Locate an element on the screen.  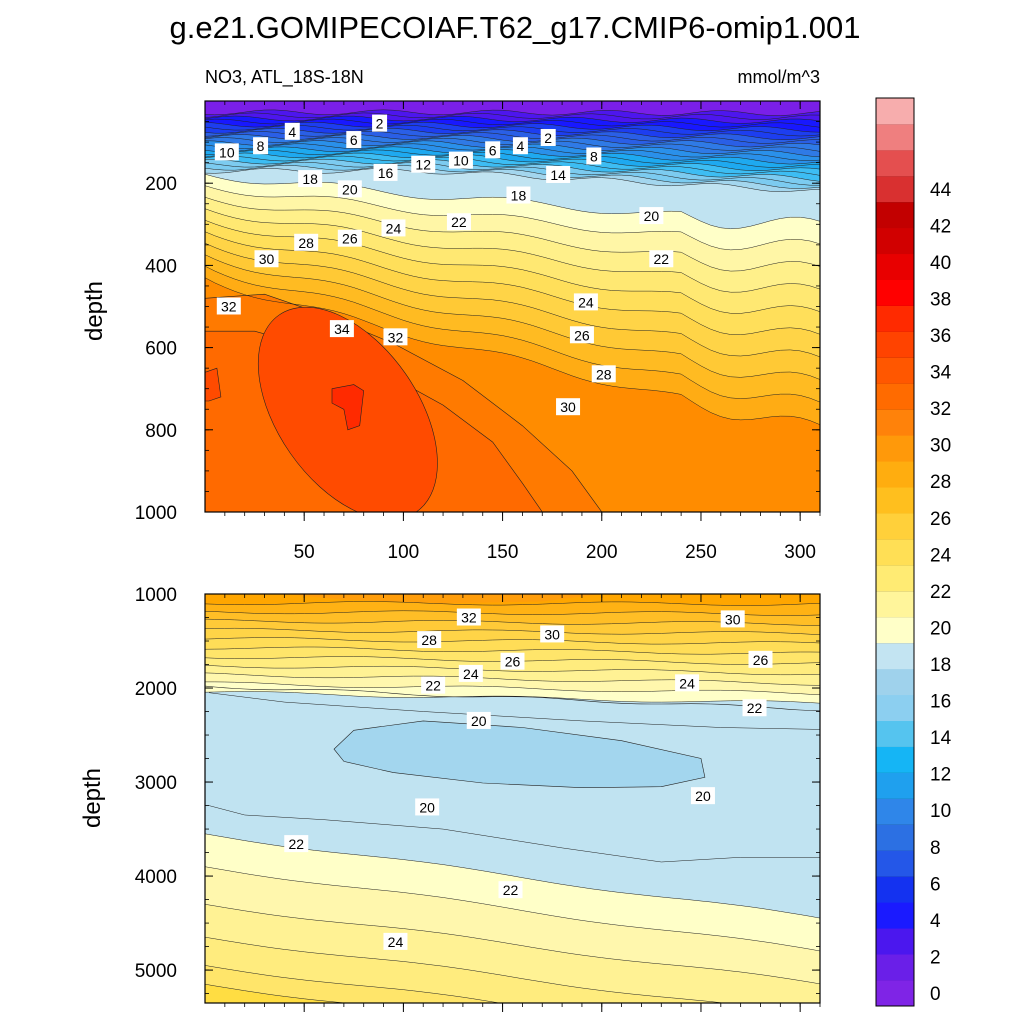
y-tick-label: 5000 is located at coordinates (156, 971).